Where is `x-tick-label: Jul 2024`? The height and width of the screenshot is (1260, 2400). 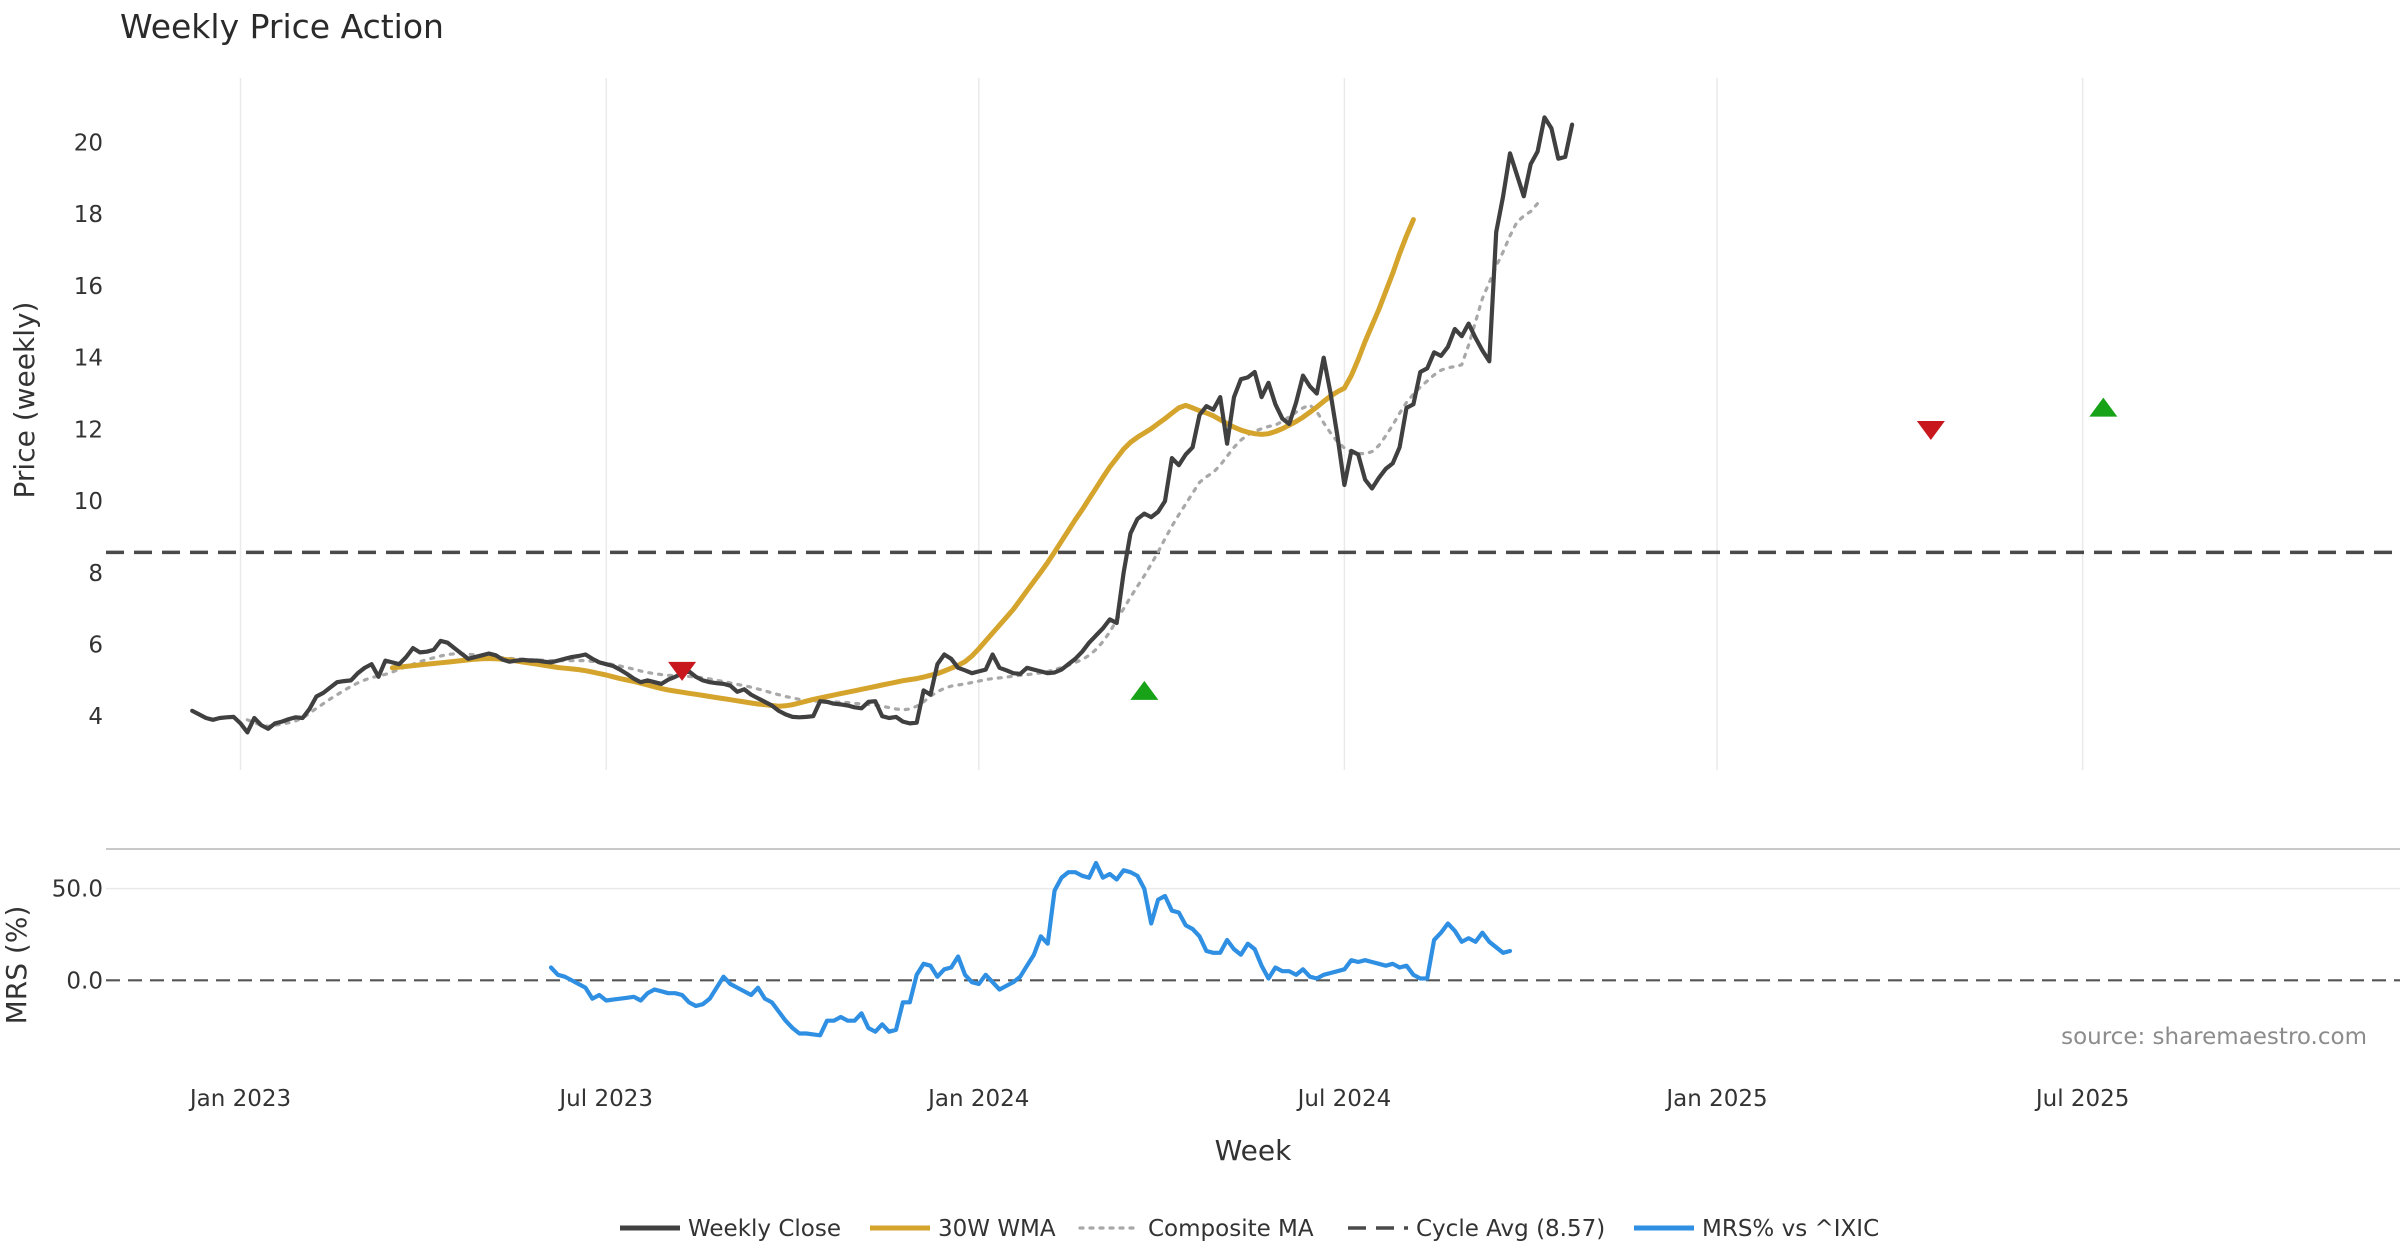 x-tick-label: Jul 2024 is located at coordinates (1344, 1099).